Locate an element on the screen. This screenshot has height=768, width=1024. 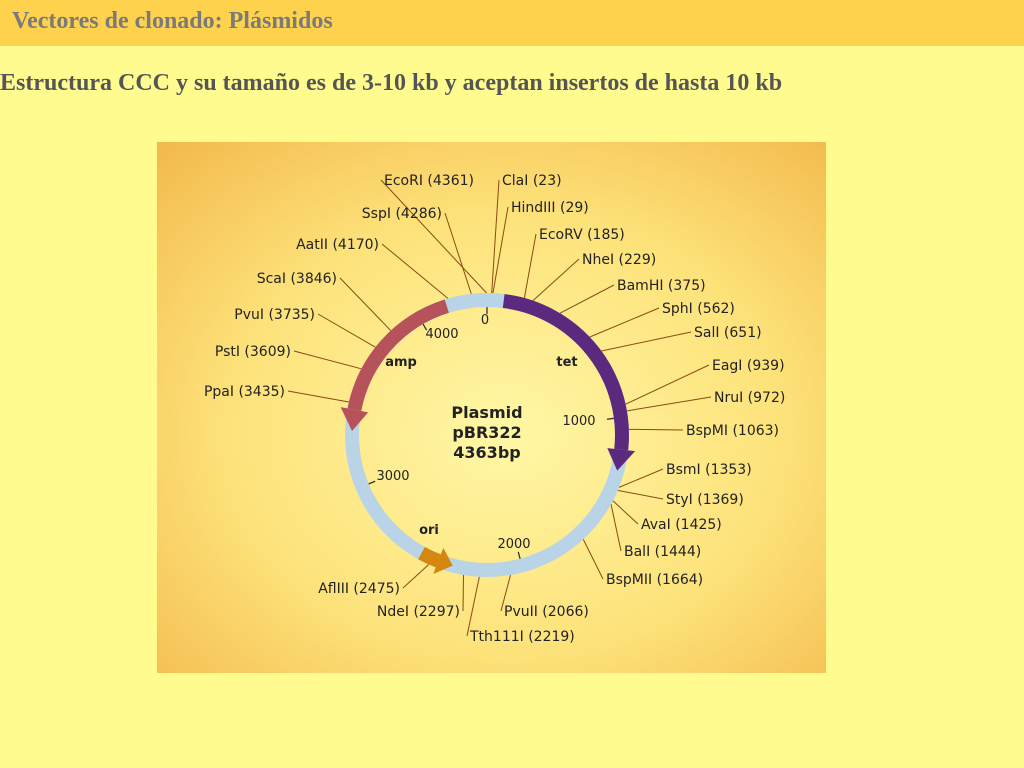
site-label-bali: BalI (1444) is located at coordinates (662, 552).